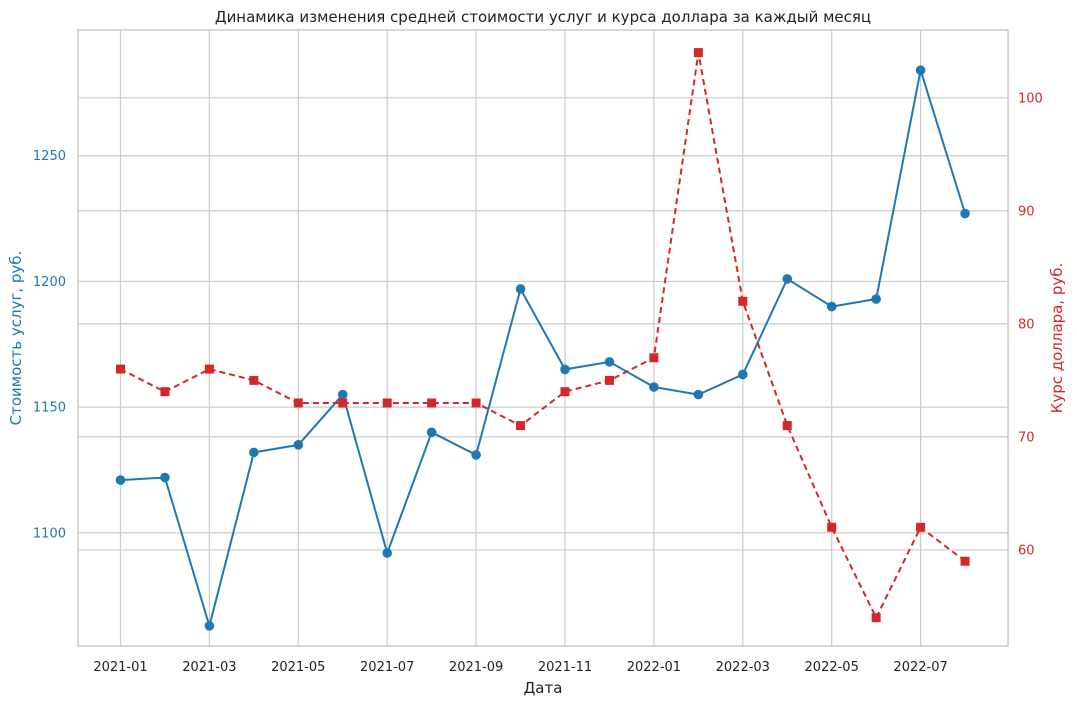  What do you see at coordinates (743, 667) in the screenshot?
I see `x-tick-label: 2022-03` at bounding box center [743, 667].